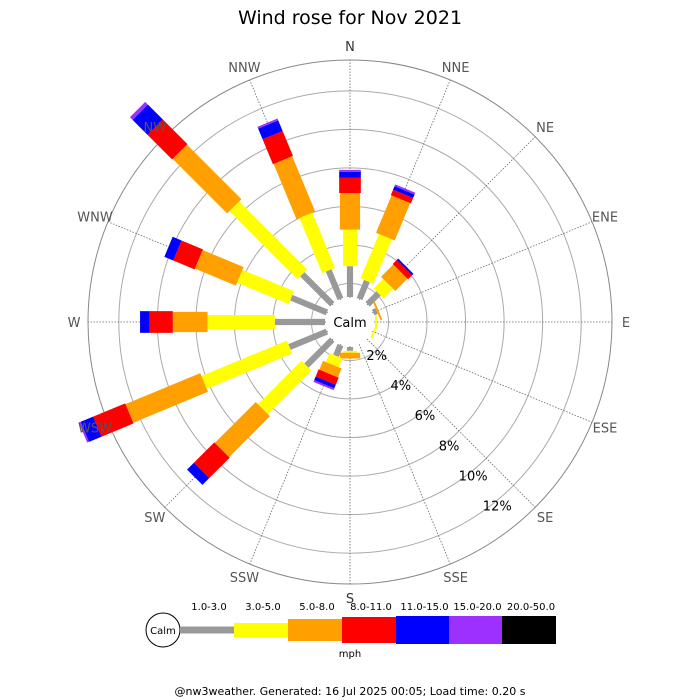 The width and height of the screenshot is (700, 700). Describe the element at coordinates (350, 47) in the screenshot. I see `direction-label-n: N` at that location.